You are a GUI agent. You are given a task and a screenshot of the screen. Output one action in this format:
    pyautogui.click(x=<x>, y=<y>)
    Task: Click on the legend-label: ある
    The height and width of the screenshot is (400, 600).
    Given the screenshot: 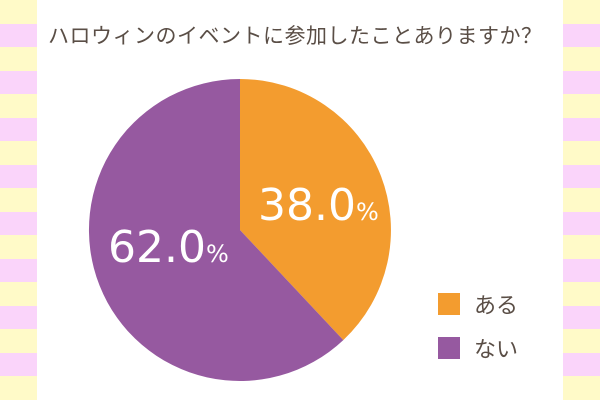 What is the action you would take?
    pyautogui.click(x=496, y=306)
    